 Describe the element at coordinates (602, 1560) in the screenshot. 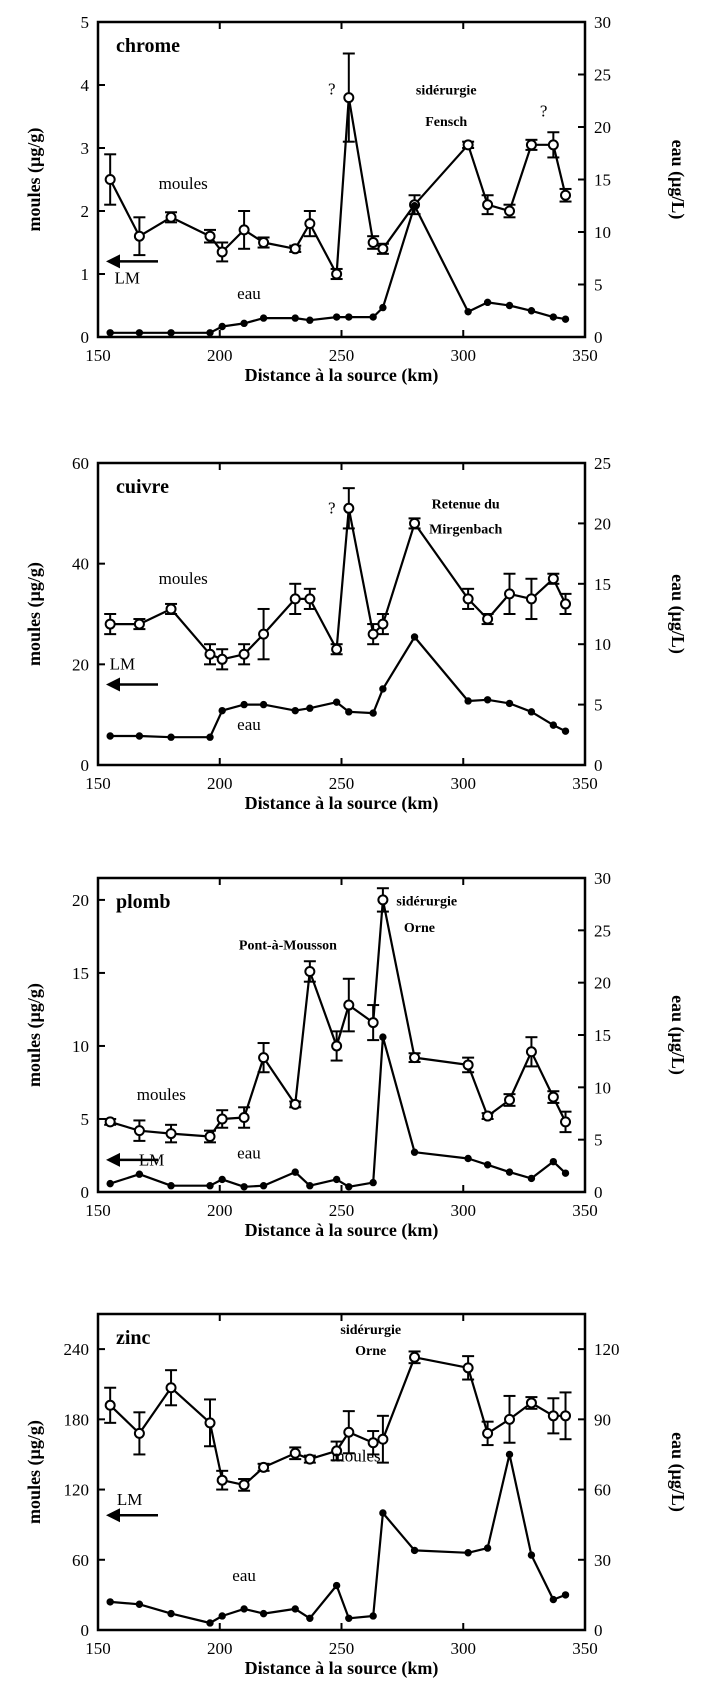

I see `y-right-tick-label: 30` at that location.